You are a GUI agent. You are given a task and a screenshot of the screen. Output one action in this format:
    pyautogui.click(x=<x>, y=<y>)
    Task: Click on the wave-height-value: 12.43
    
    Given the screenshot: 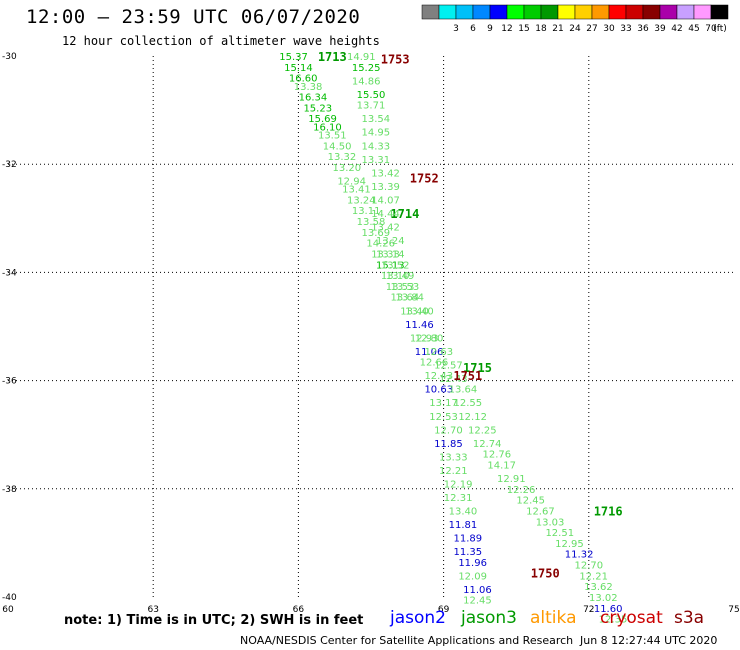 What is the action you would take?
    pyautogui.click(x=438, y=376)
    